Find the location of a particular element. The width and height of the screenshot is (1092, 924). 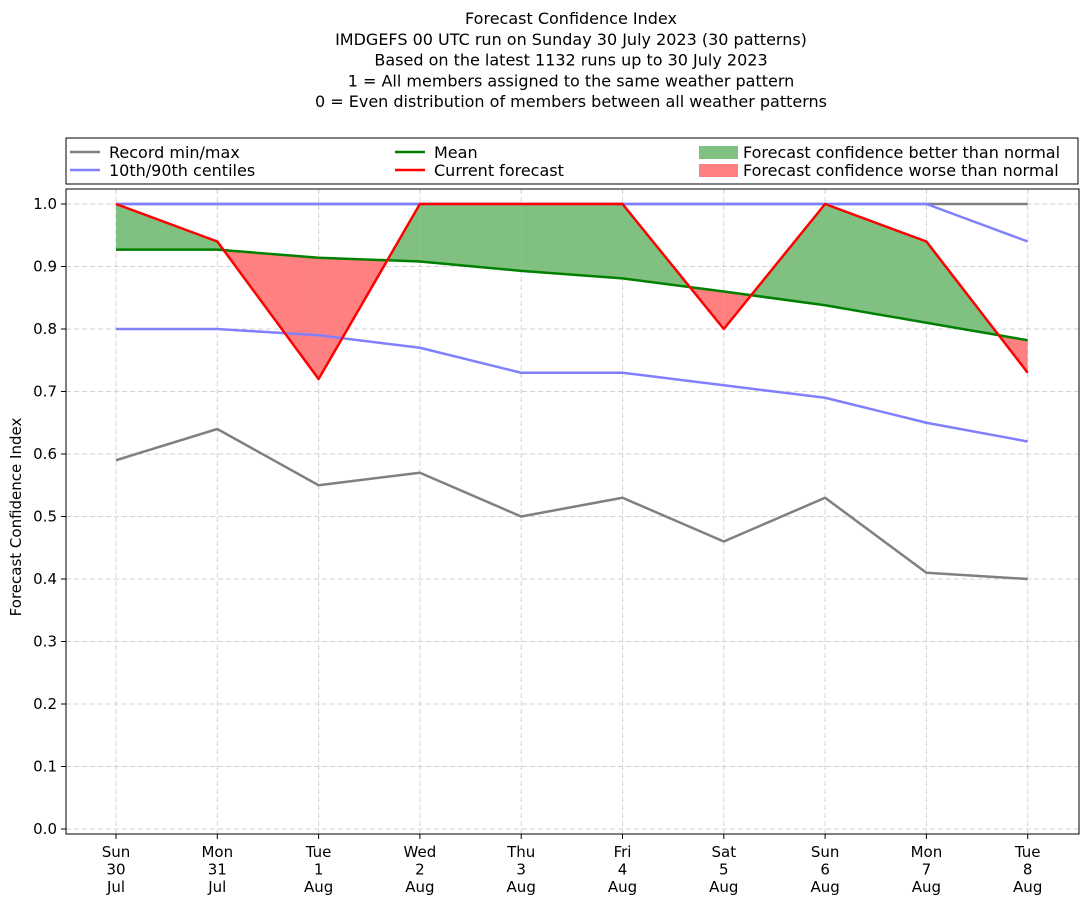

x-tick-label: Fri is located at coordinates (623, 852).